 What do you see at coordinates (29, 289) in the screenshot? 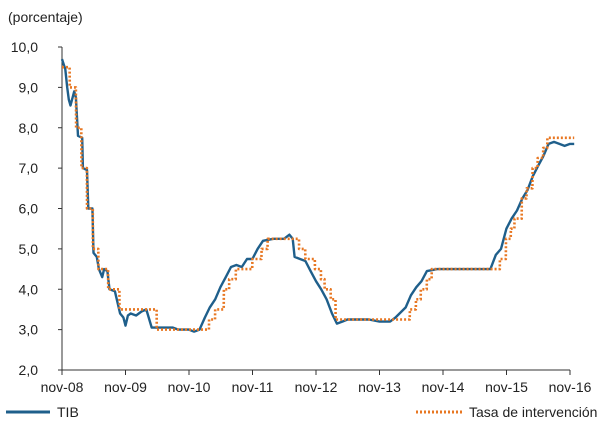
I see `y-tick-label: 4,0` at bounding box center [29, 289].